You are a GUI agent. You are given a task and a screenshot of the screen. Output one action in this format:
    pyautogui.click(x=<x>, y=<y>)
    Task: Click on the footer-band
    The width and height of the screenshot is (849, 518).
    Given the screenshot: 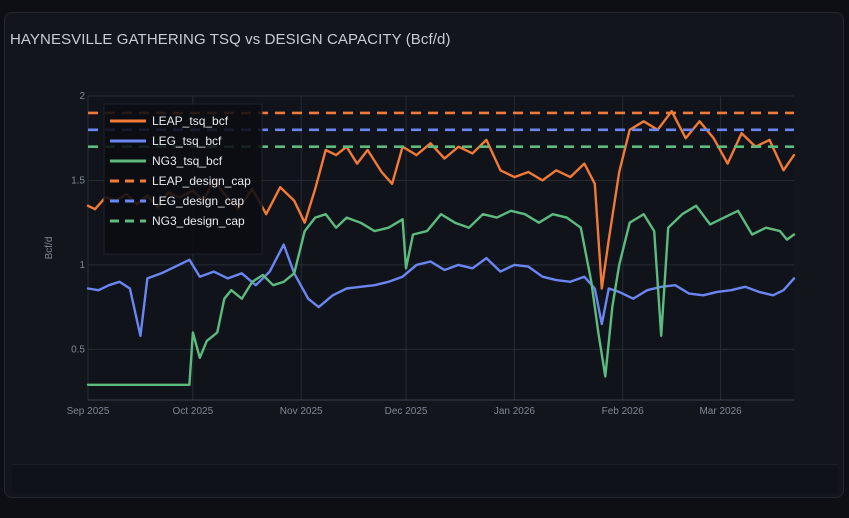 What is the action you would take?
    pyautogui.click(x=425, y=478)
    